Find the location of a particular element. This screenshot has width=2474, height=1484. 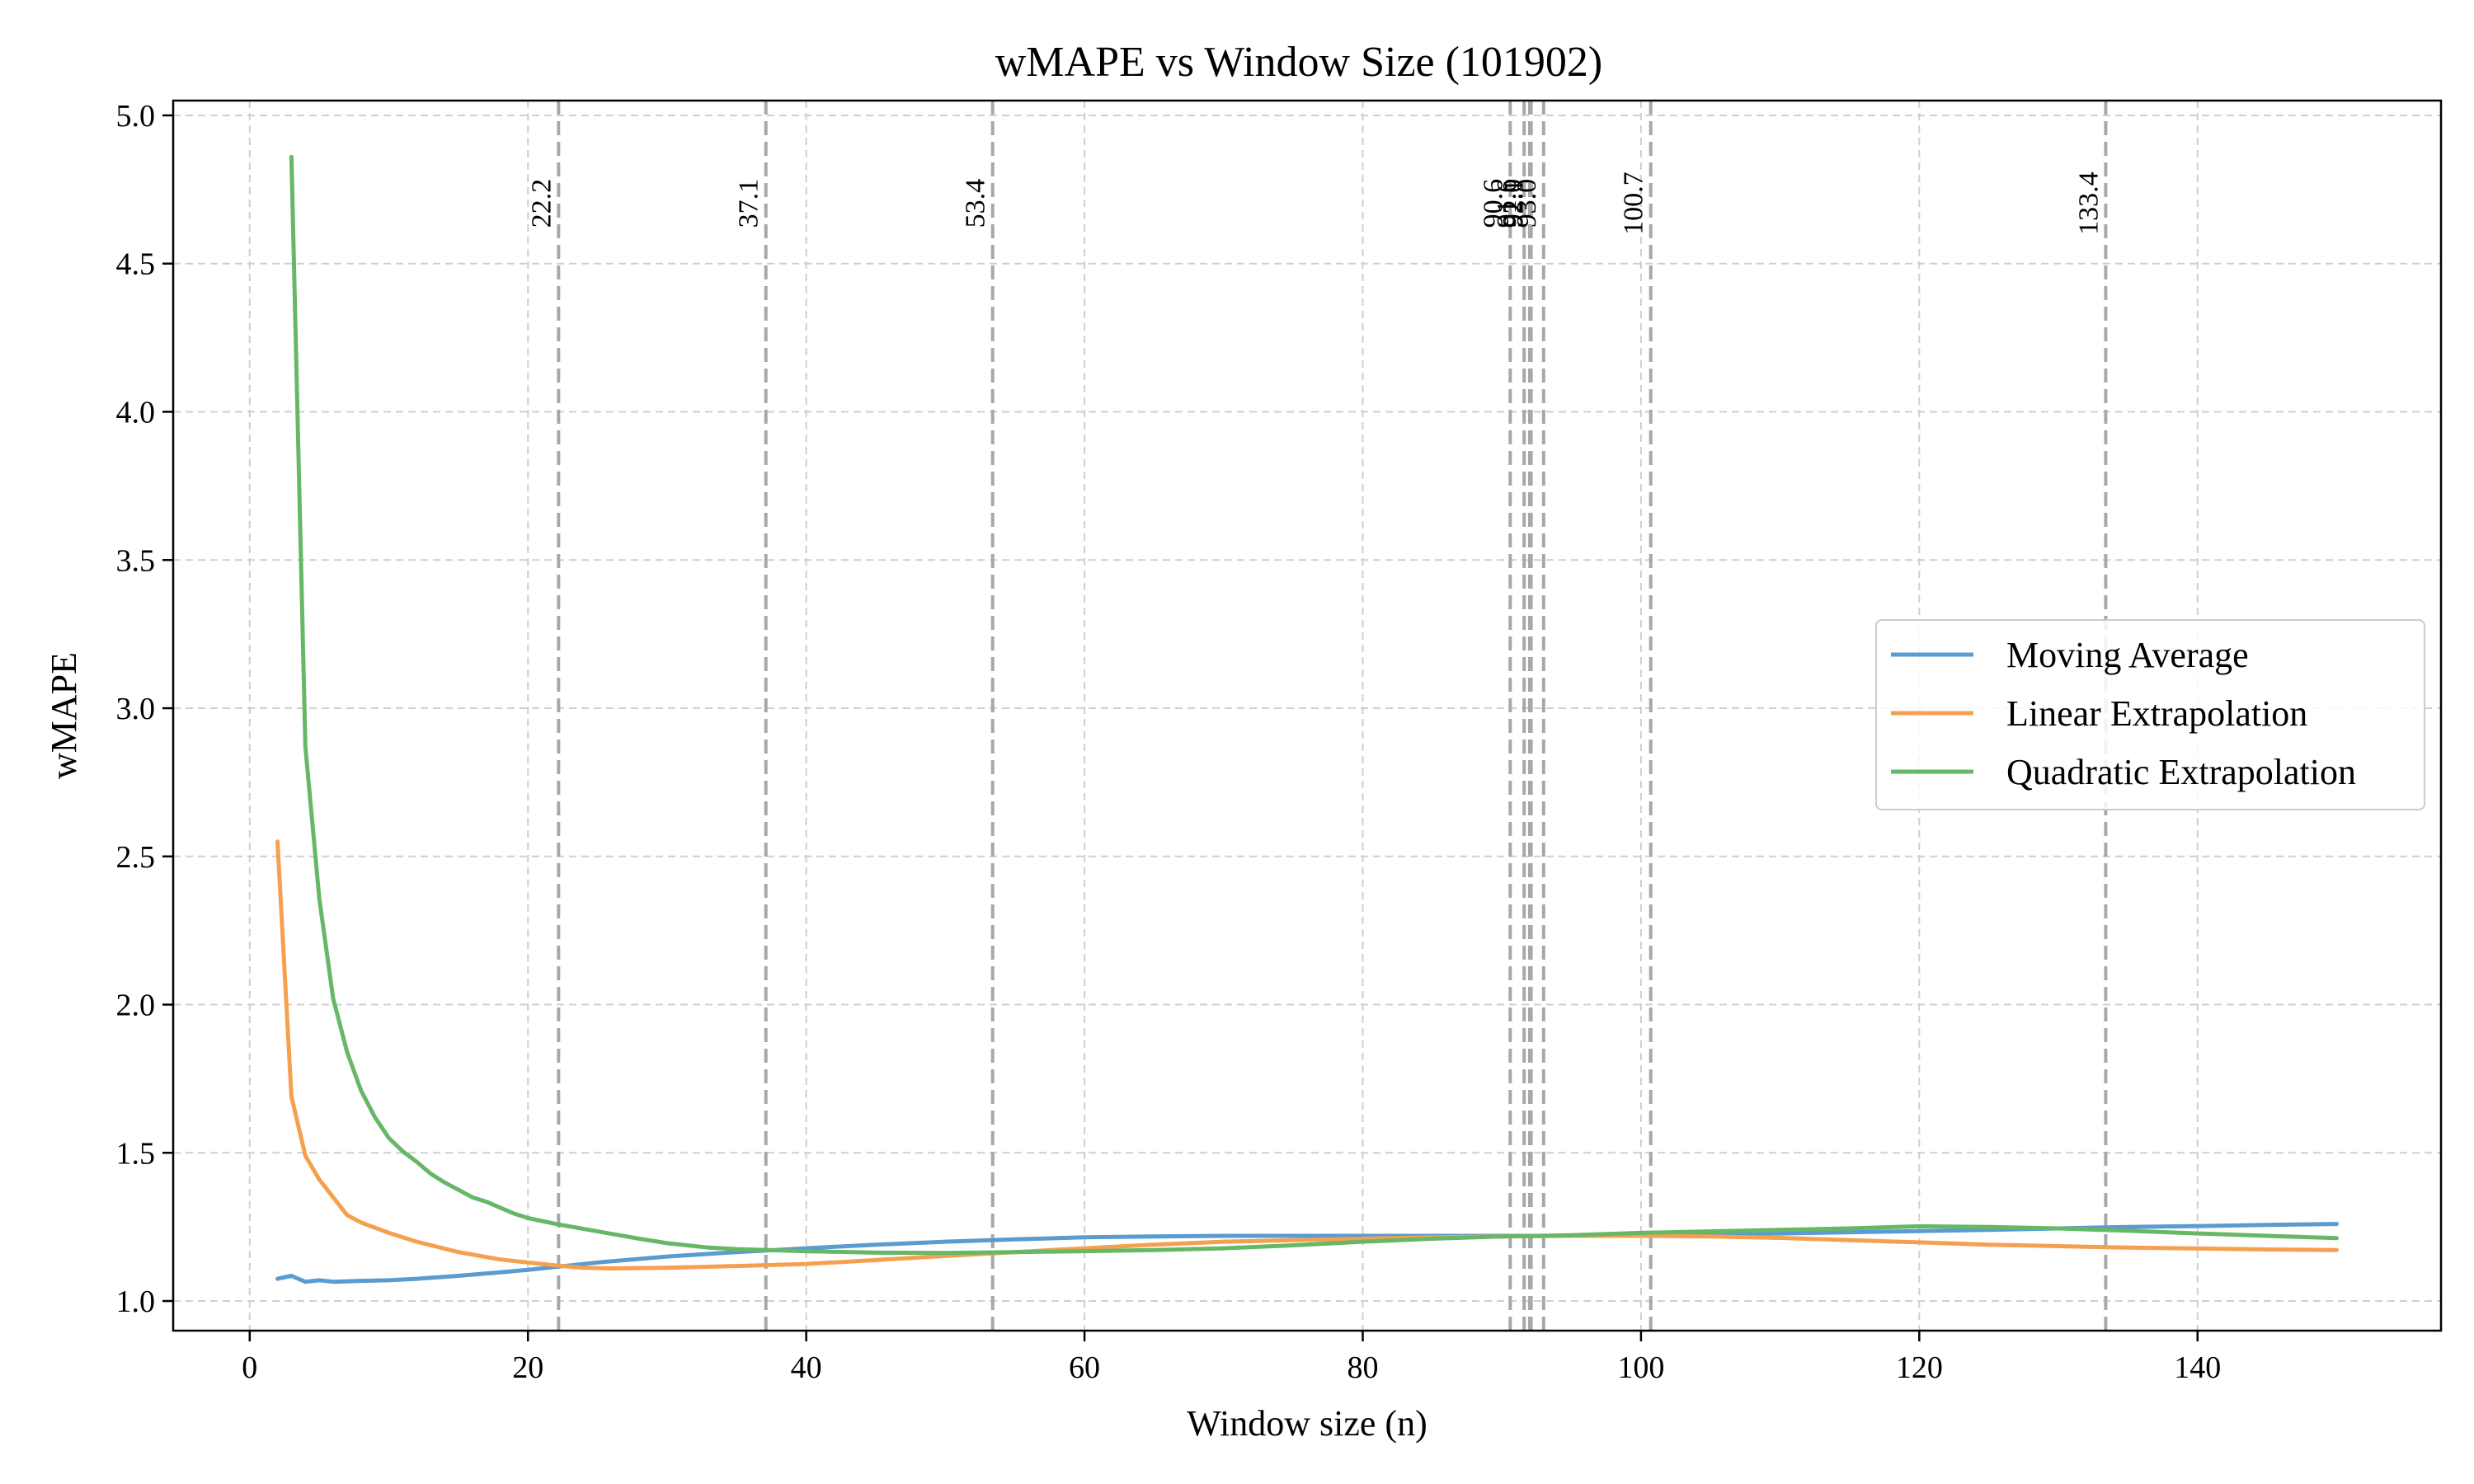

reference-line-label: 92.0 is located at coordinates (1513, 203).